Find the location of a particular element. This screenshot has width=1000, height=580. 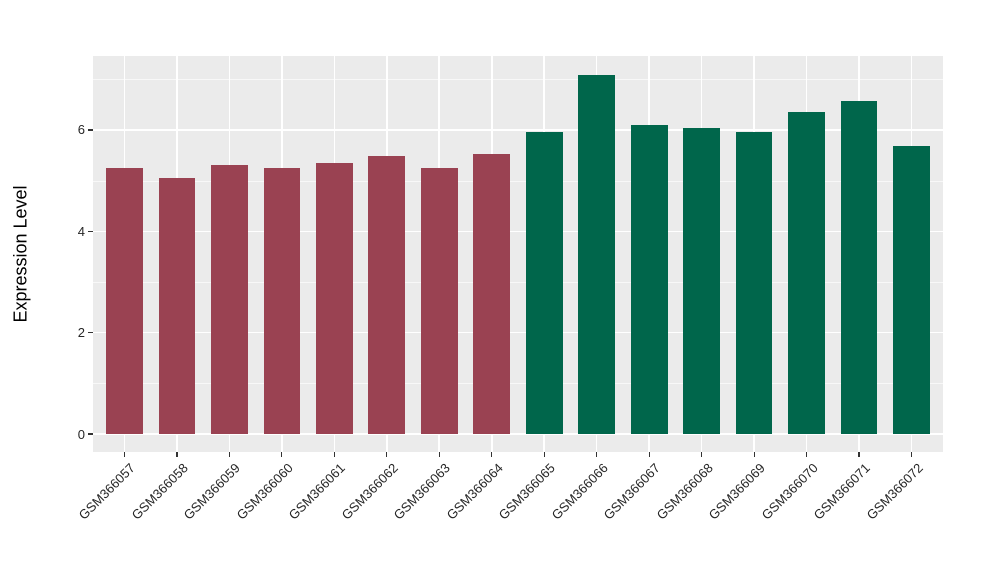

bar-GSM366069 is located at coordinates (754, 283).